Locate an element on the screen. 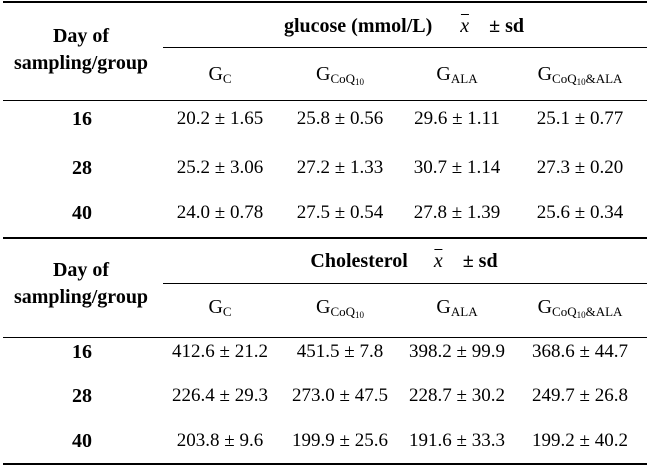 This screenshot has height=466, width=651. bottom-rule is located at coordinates (325, 464).